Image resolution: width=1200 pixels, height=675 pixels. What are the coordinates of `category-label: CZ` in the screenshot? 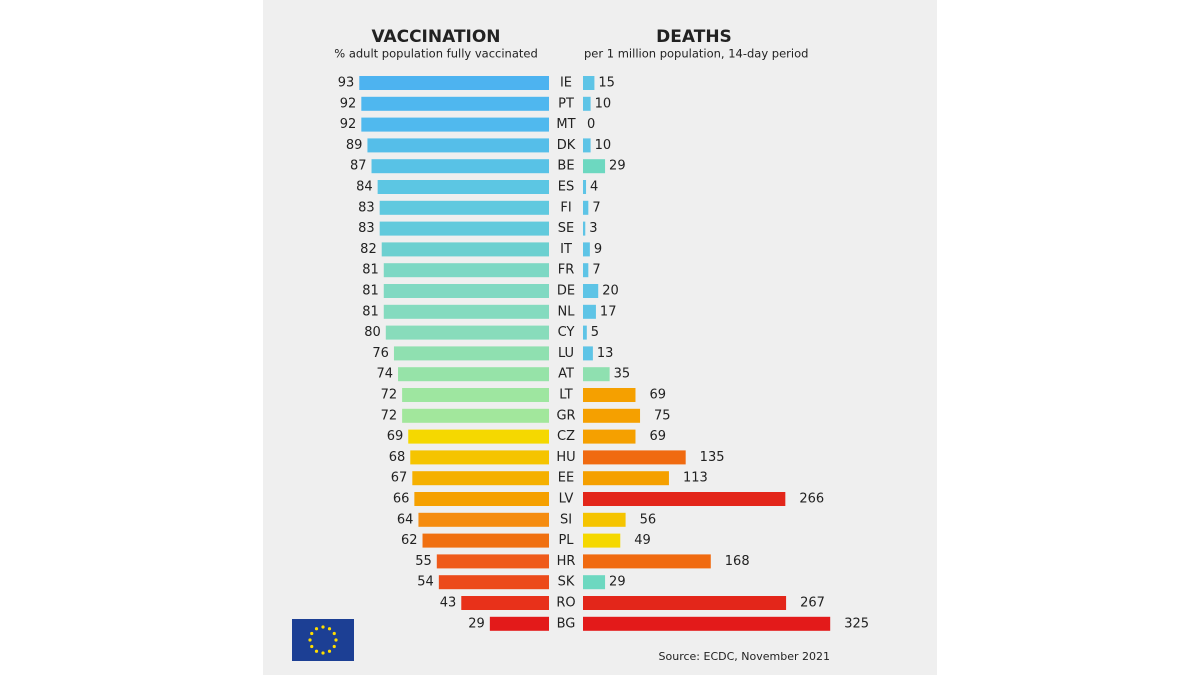 It's located at (566, 436).